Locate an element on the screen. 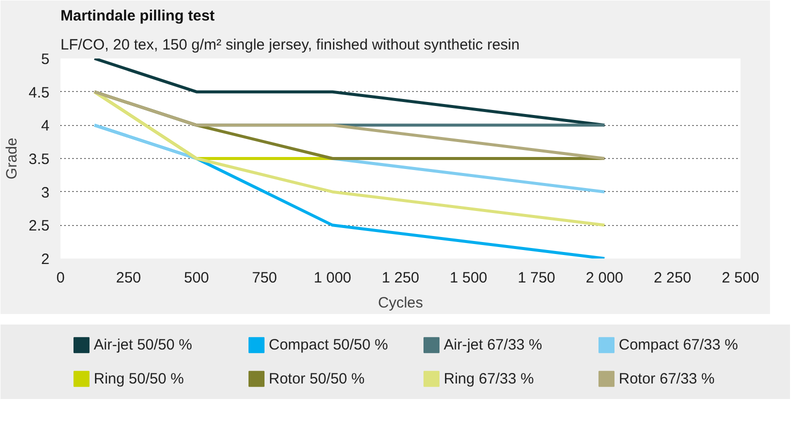 This screenshot has width=803, height=440. x-tick-label: 2 500 is located at coordinates (741, 278).